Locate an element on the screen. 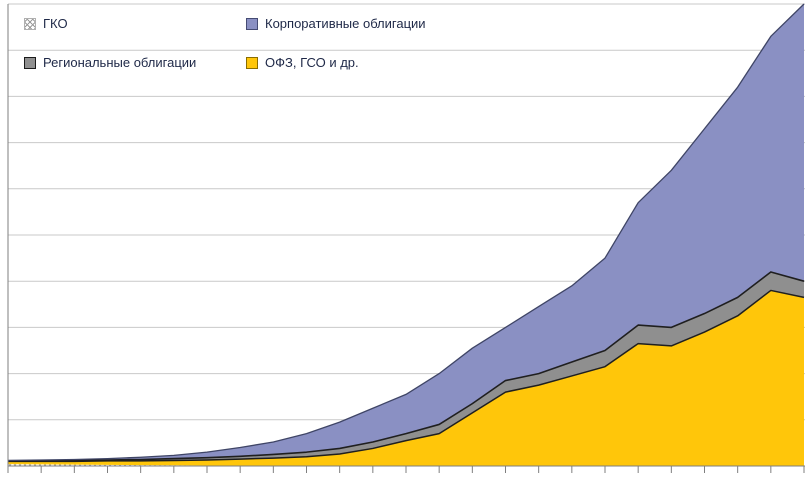 The width and height of the screenshot is (805, 478). legend-label-corporate-bonds: Корпоративные облигации is located at coordinates (345, 23).